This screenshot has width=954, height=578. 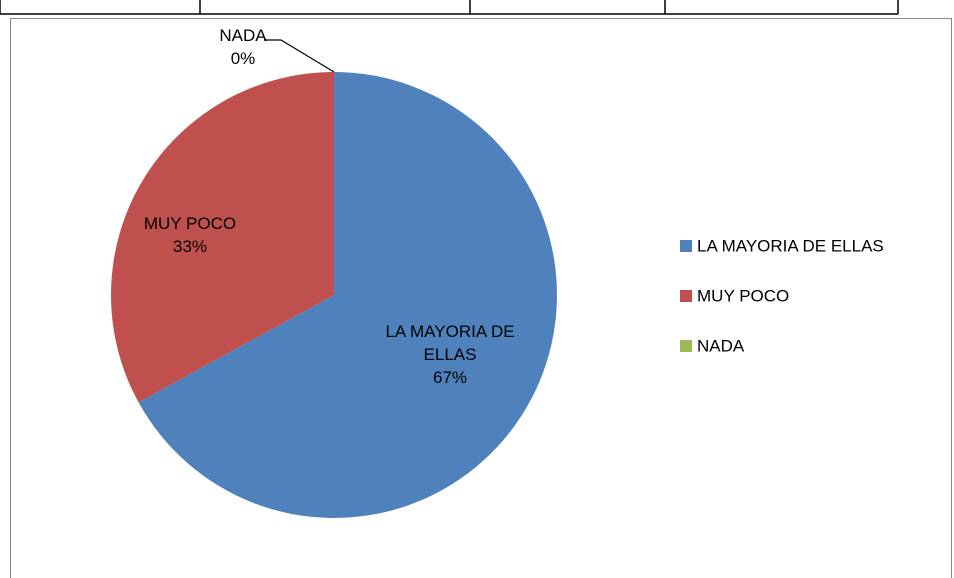 I want to click on data-label: NADA 0%, so click(x=243, y=47).